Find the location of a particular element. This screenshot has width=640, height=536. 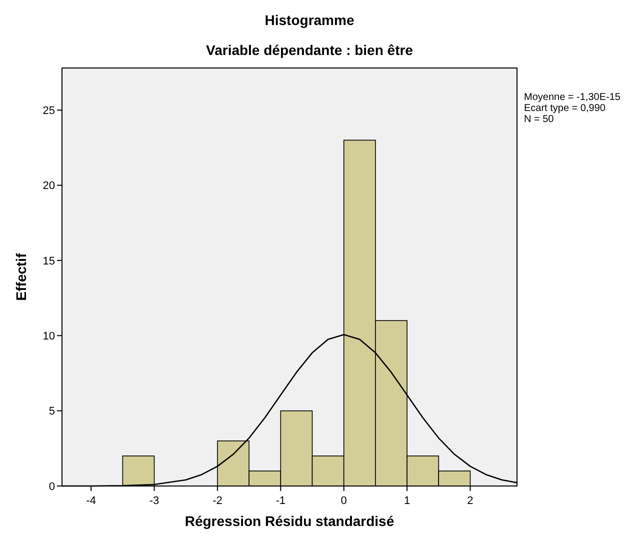

x-axis-title: Régression Résidu standardisé is located at coordinates (289, 521).